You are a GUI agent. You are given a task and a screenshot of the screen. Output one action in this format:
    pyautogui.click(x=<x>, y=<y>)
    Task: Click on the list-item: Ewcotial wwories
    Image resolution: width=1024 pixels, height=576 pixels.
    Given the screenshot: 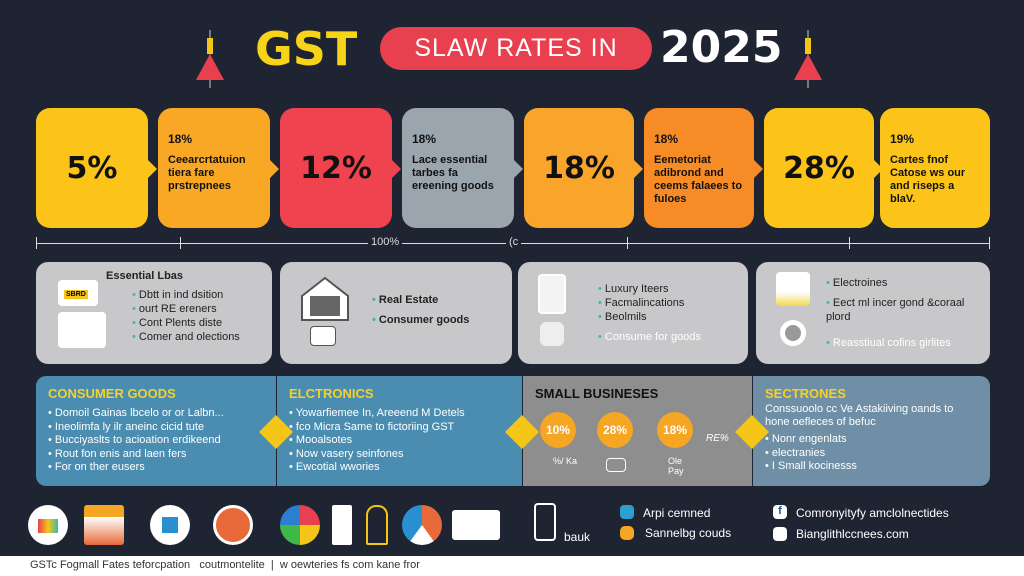 What is the action you would take?
    pyautogui.click(x=399, y=468)
    